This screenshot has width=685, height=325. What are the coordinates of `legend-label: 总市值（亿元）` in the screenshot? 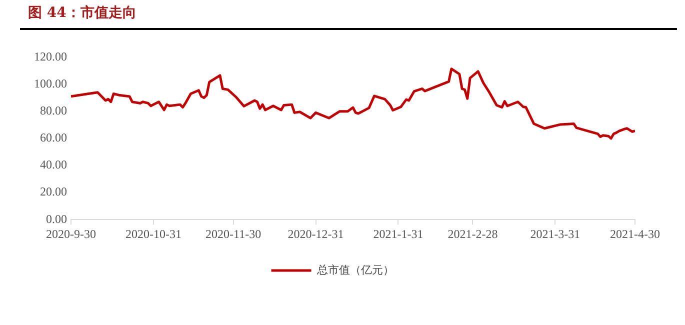 It's located at (355, 269).